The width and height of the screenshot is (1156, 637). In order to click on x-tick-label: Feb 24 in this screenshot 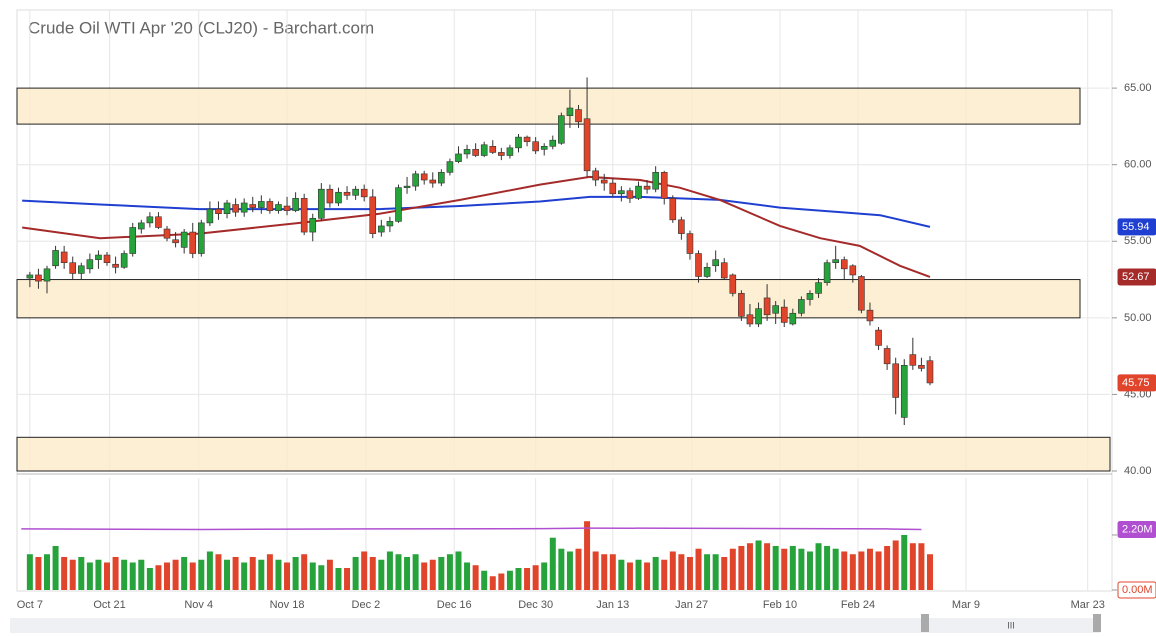, I will do `click(858, 605)`.